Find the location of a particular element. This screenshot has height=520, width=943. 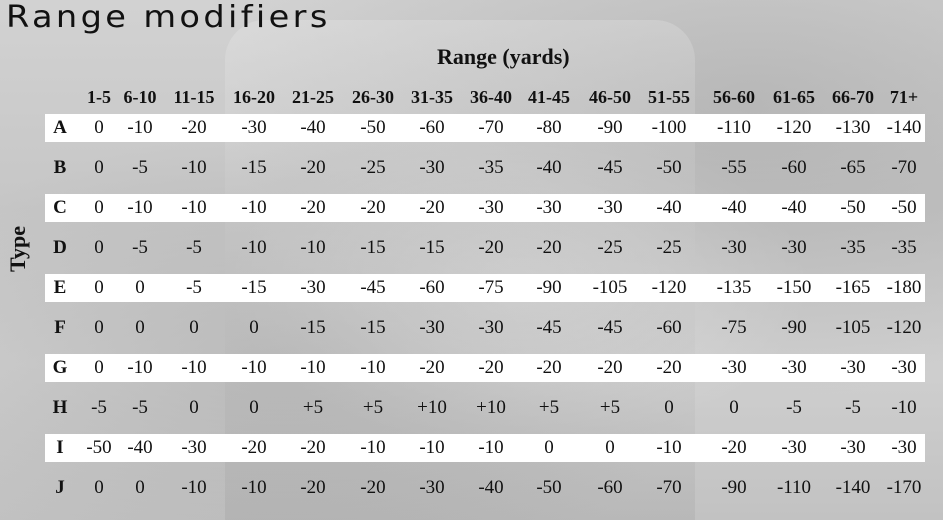

column-header: 21-25 is located at coordinates (313, 97).